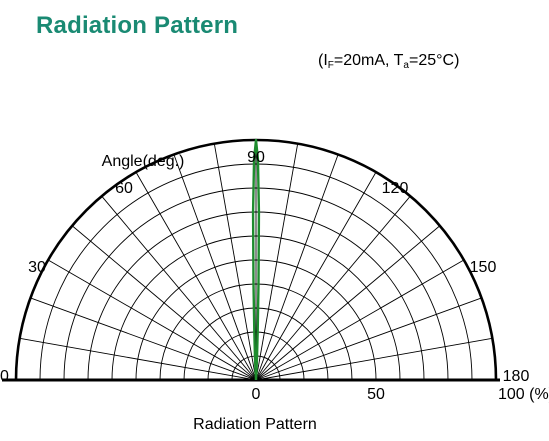 The height and width of the screenshot is (441, 549). What do you see at coordinates (330, 65) in the screenshot?
I see `cond-sub-f: F` at bounding box center [330, 65].